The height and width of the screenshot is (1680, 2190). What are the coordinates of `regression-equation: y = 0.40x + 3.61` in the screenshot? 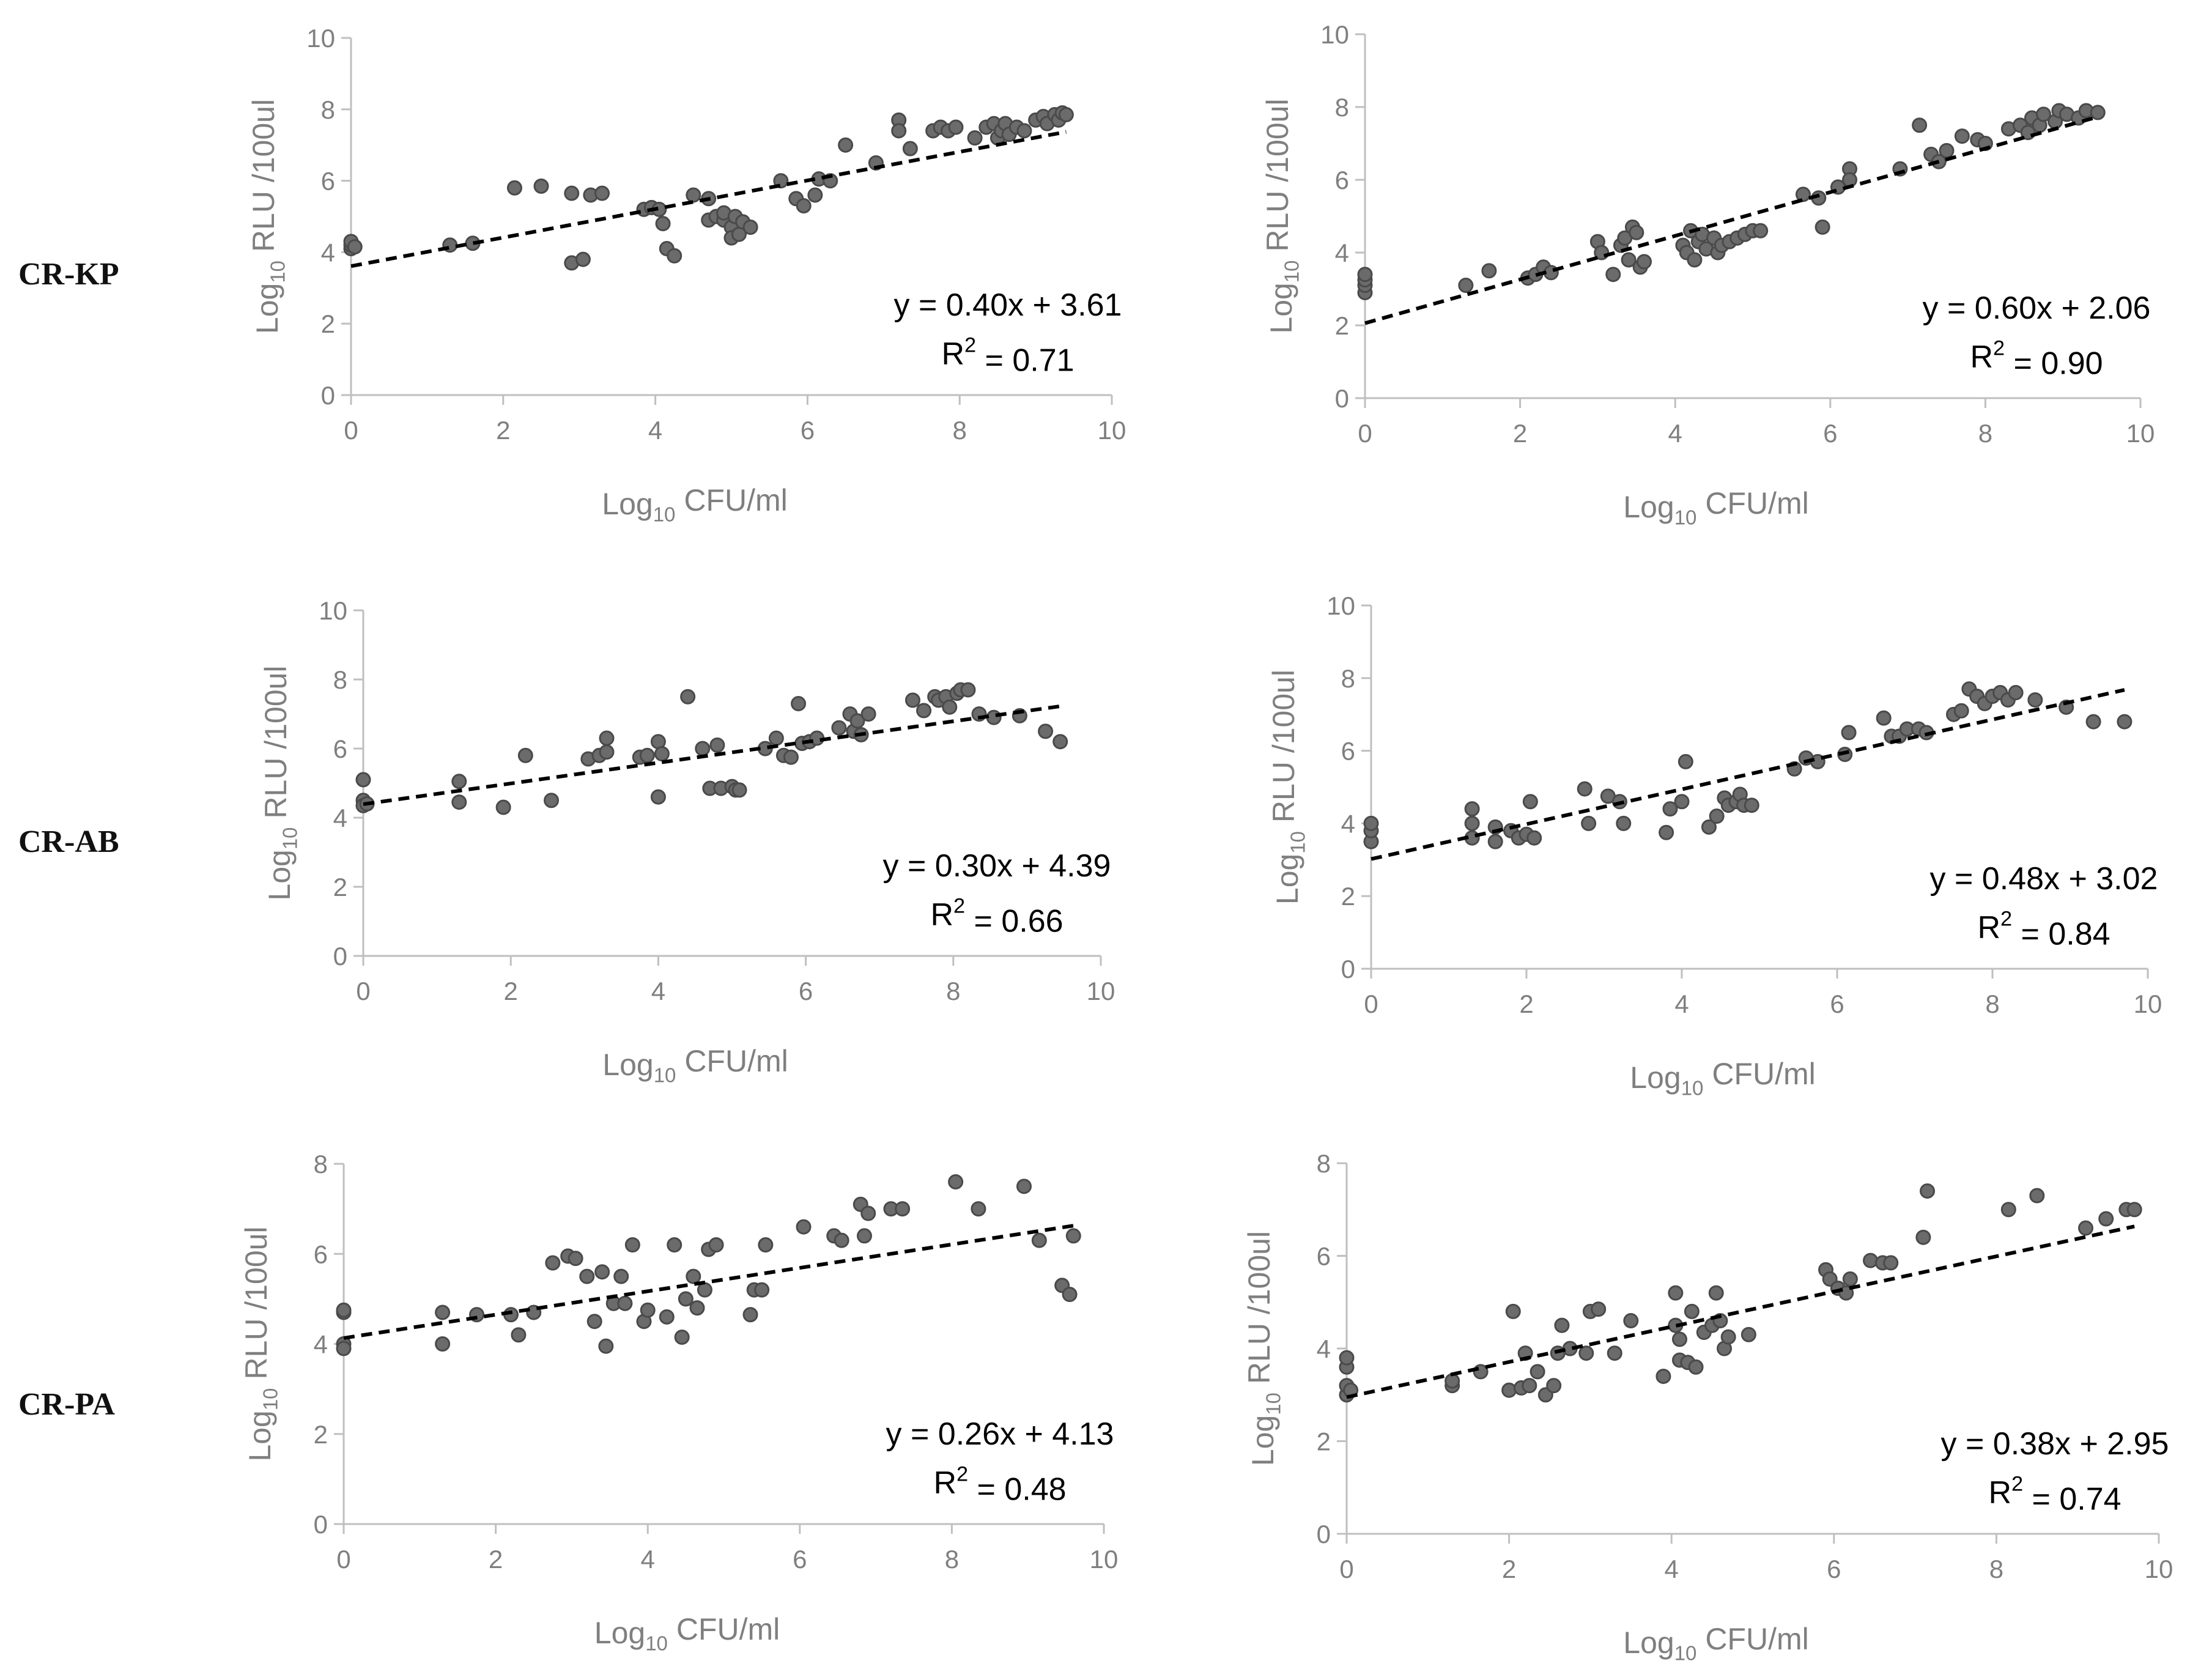 It's located at (1008, 305).